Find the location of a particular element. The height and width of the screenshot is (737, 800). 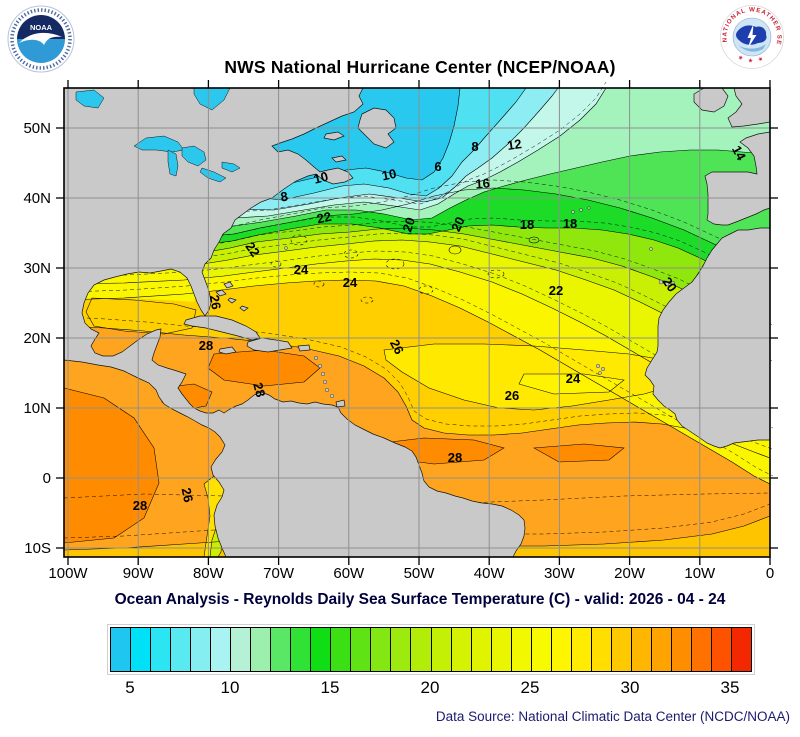

nws-logo-lightning is located at coordinates (752, 36).